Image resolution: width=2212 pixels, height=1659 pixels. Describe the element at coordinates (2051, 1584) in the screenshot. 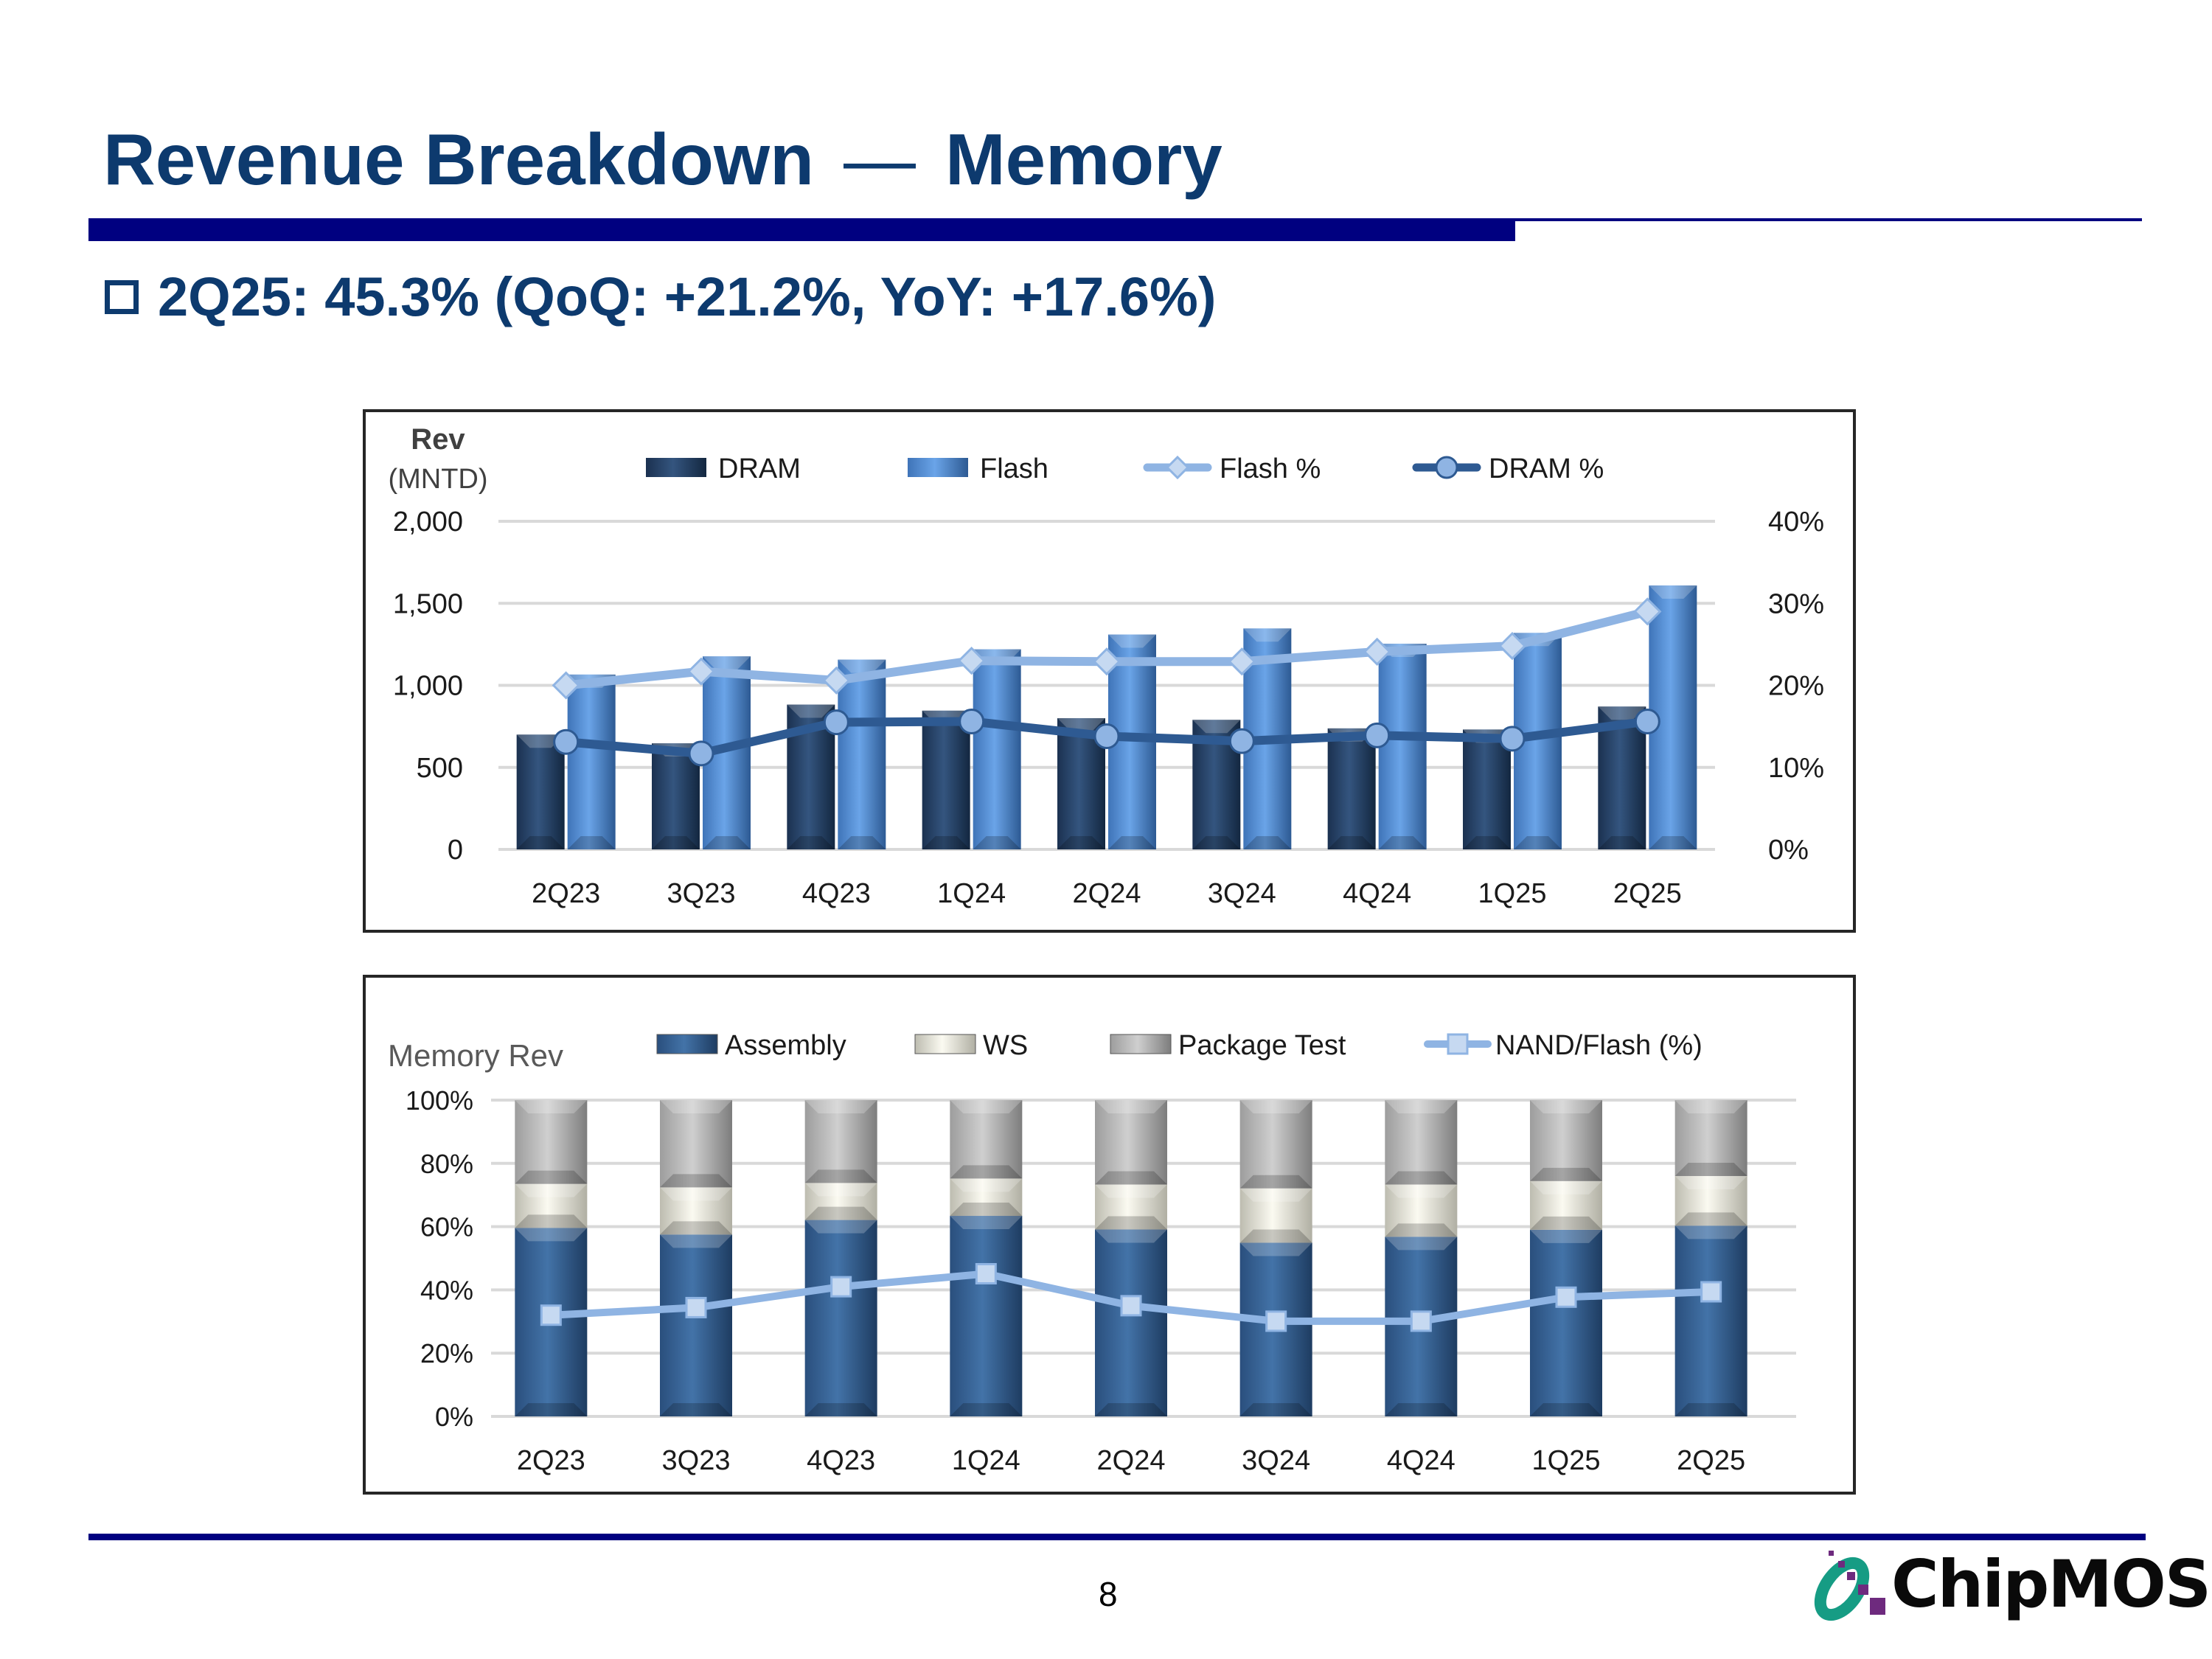

I see `logo-text: ChipMOS` at that location.